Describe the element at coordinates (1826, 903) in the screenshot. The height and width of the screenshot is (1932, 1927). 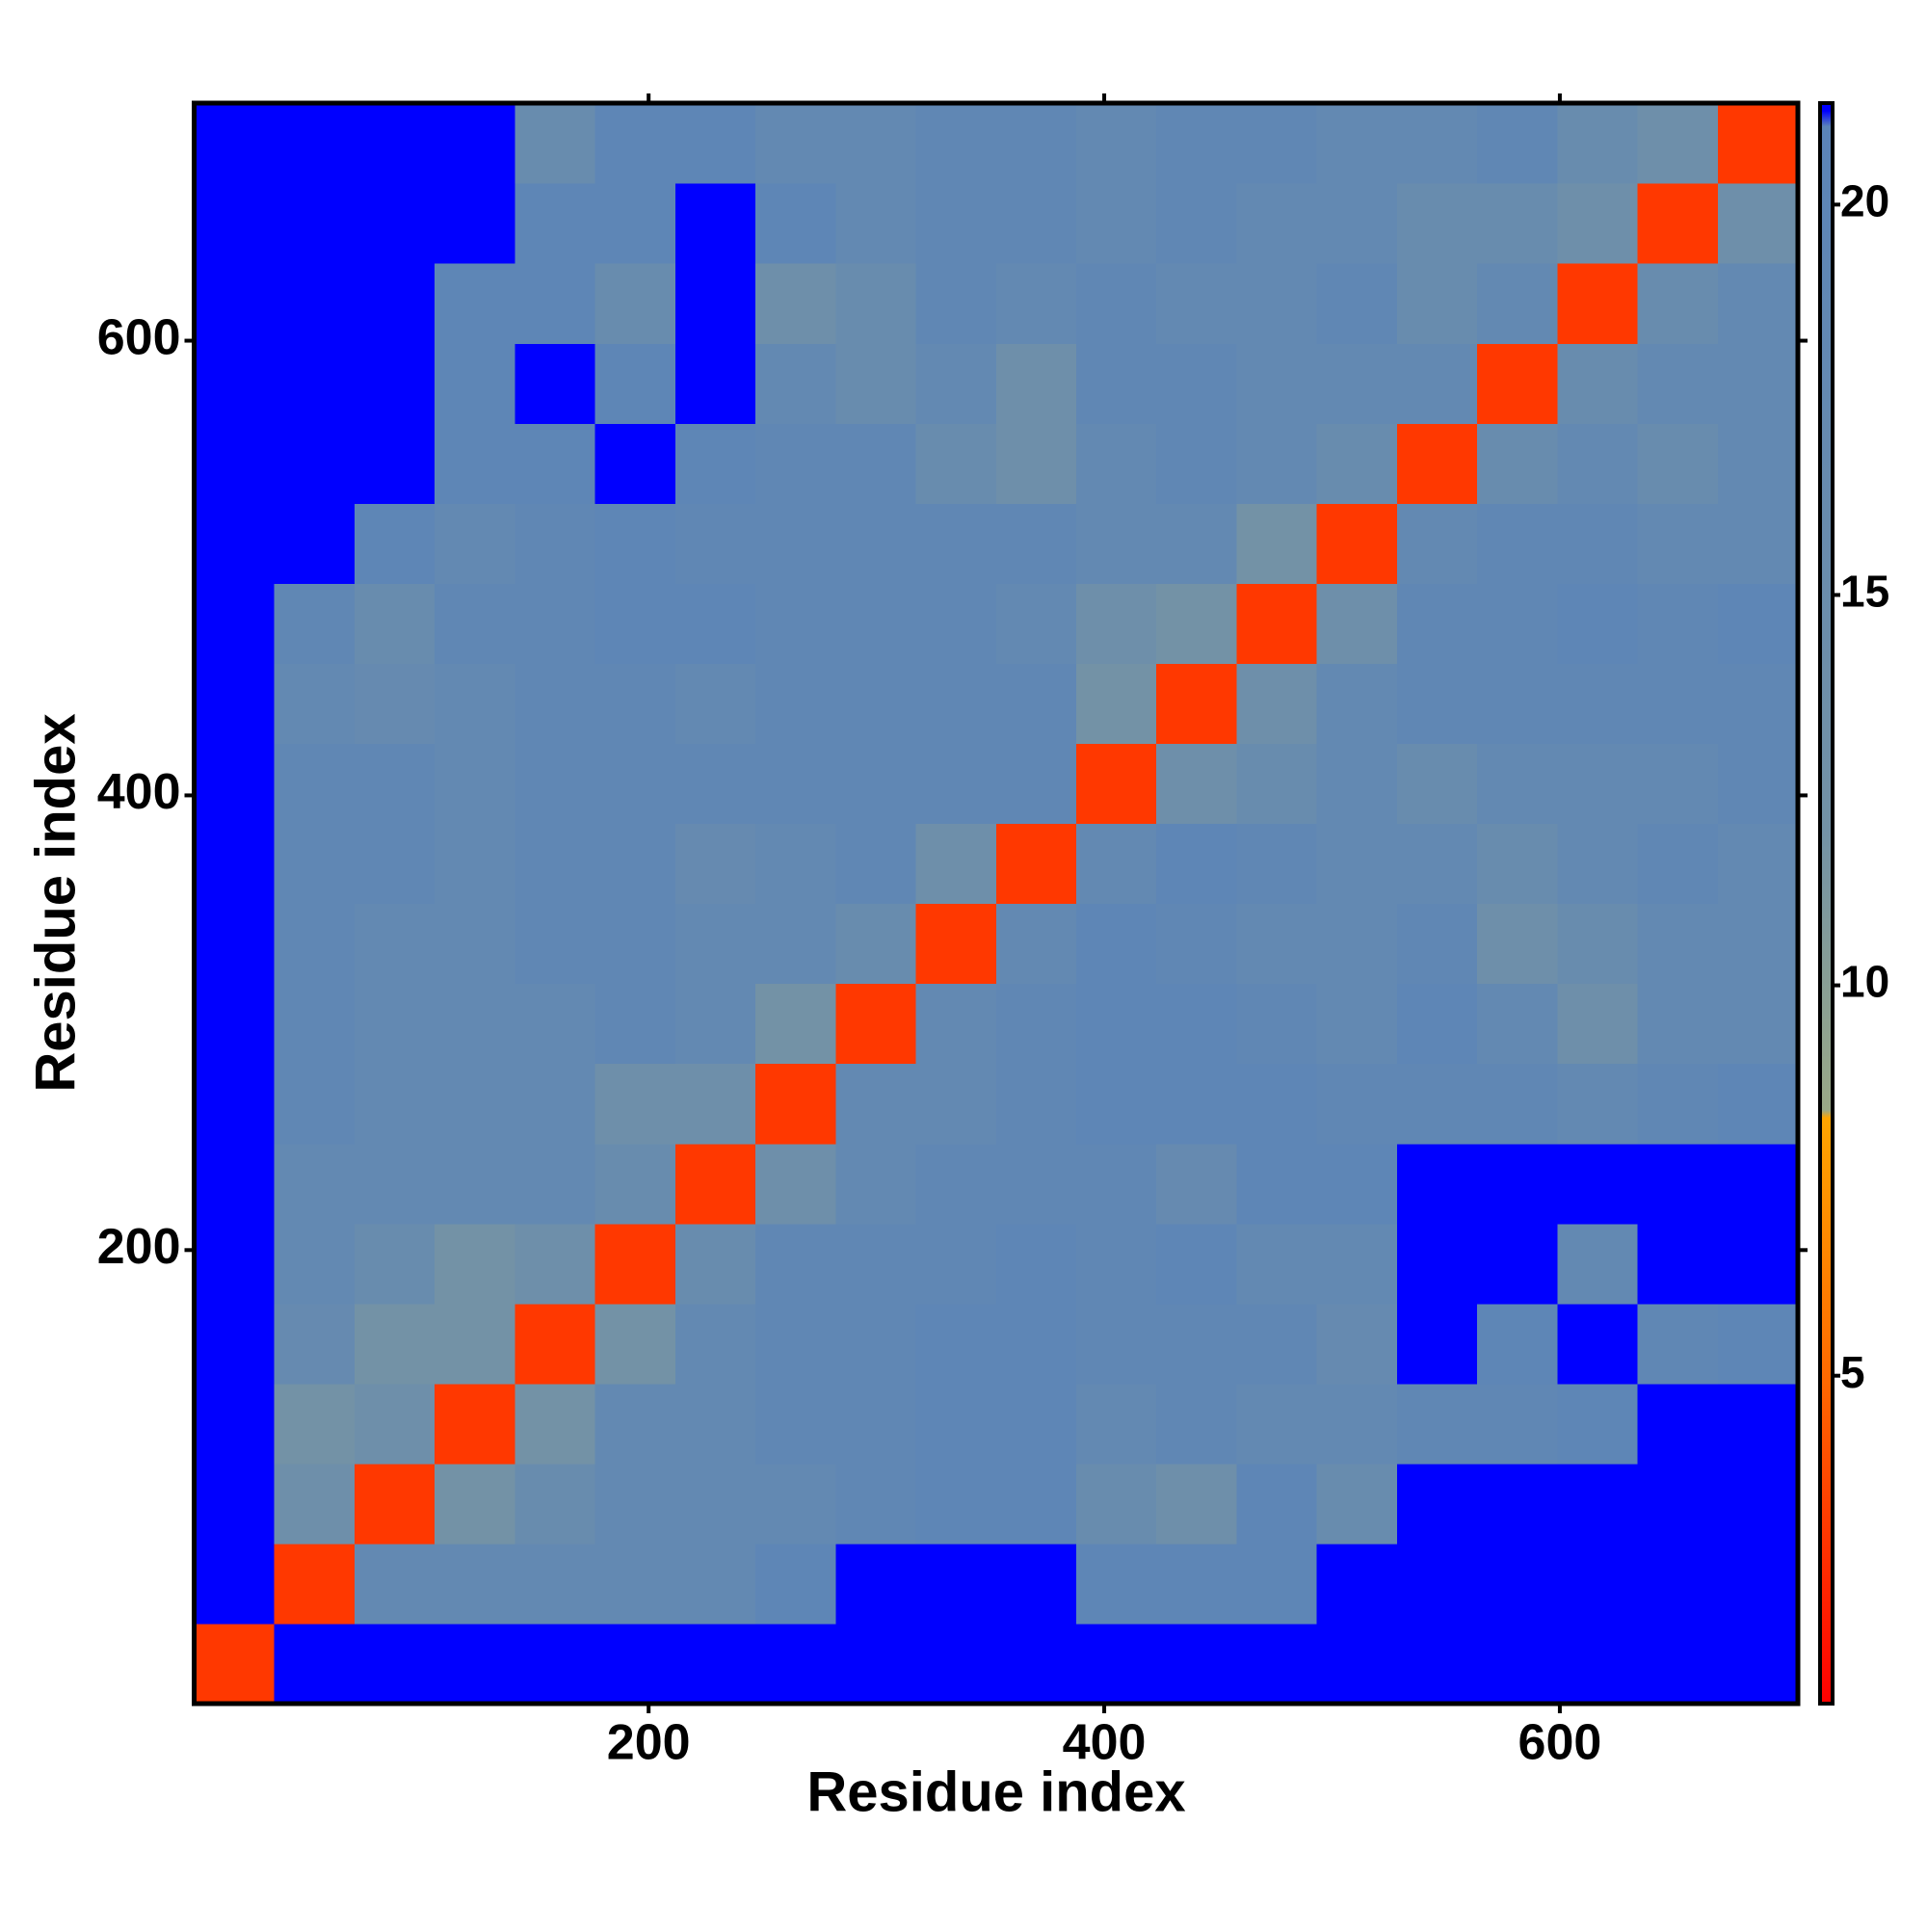
I see `colorbar` at that location.